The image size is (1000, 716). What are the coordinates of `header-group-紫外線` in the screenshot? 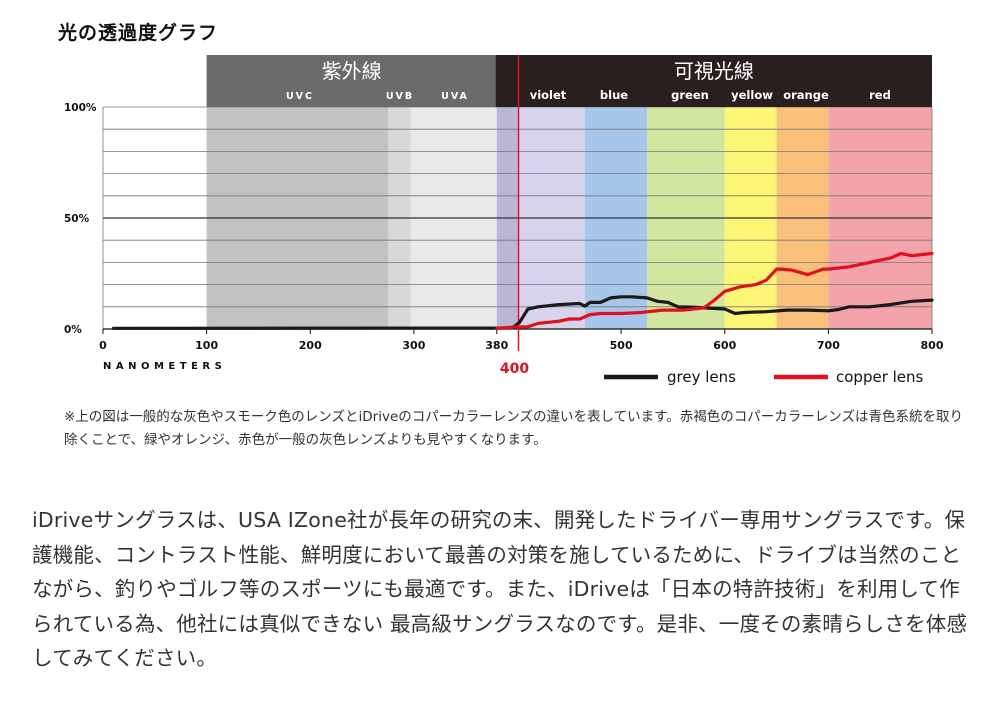 It's located at (351, 81).